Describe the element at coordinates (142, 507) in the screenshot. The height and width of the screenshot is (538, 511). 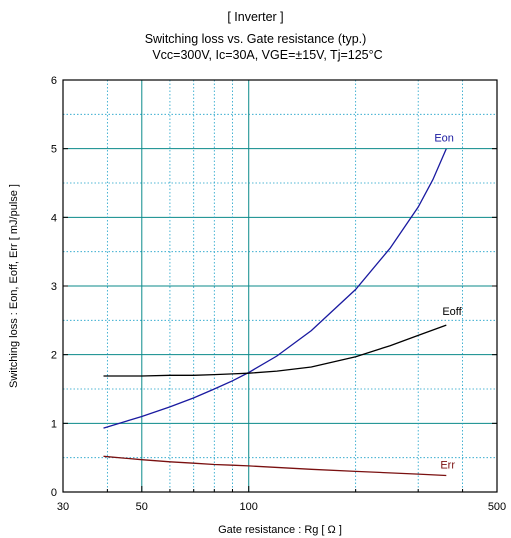
I see `x-tick-label: 50` at that location.